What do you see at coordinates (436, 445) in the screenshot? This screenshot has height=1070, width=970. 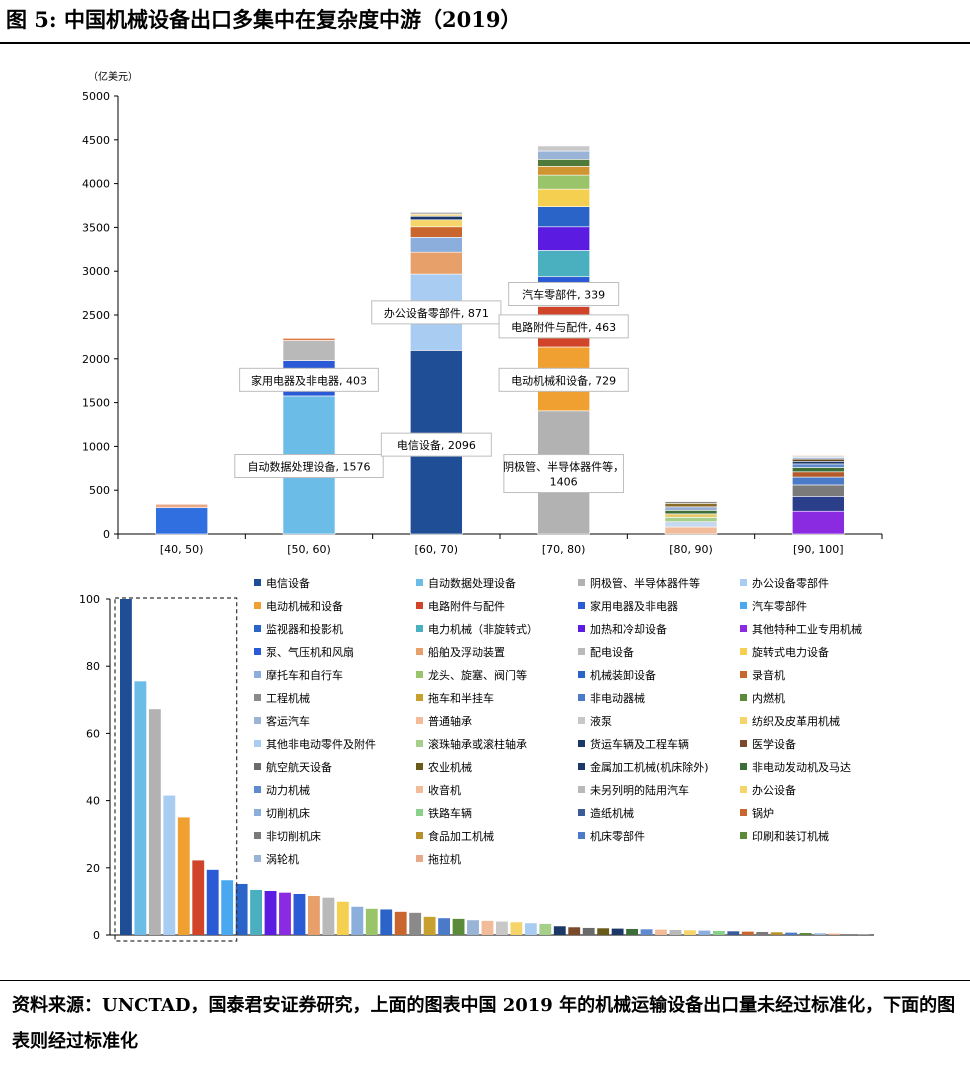 I see `data-label: 电信设备, 2096` at bounding box center [436, 445].